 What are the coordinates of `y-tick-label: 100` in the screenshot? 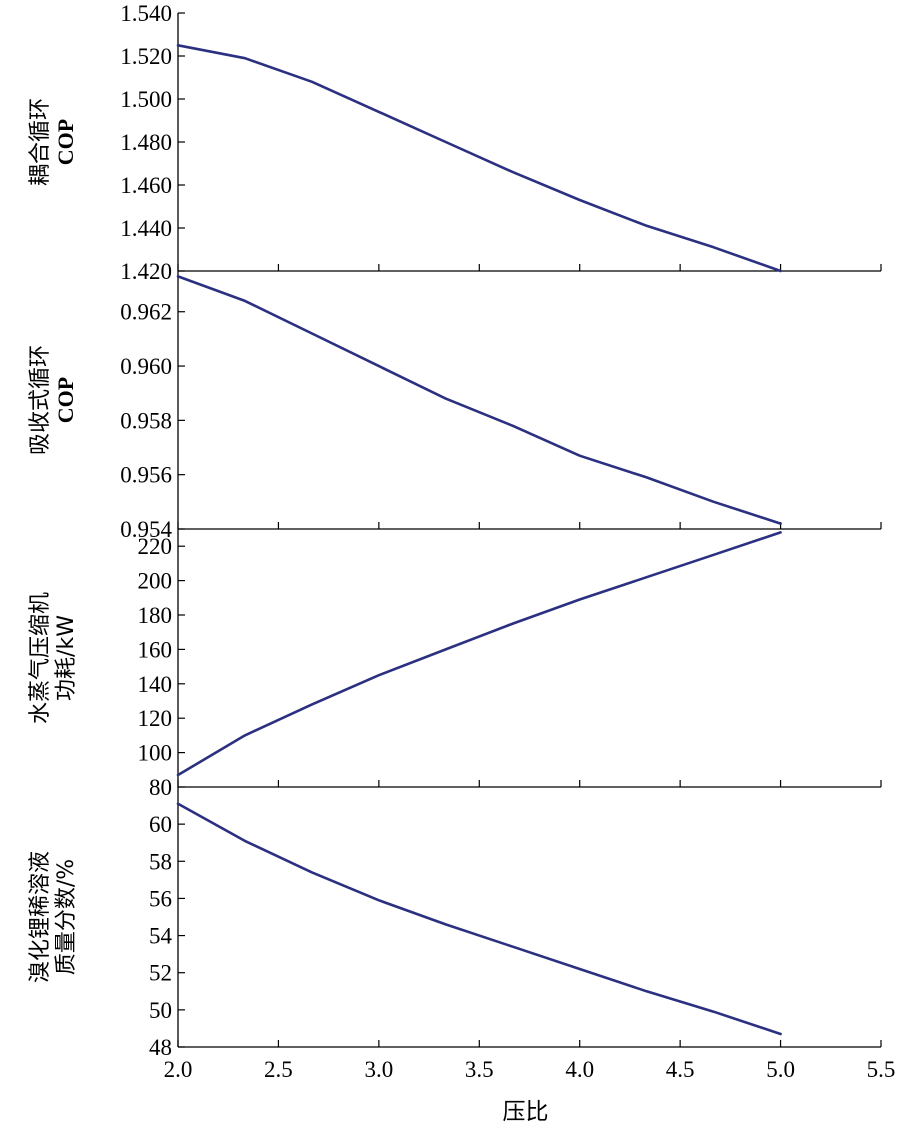 It's located at (155, 753).